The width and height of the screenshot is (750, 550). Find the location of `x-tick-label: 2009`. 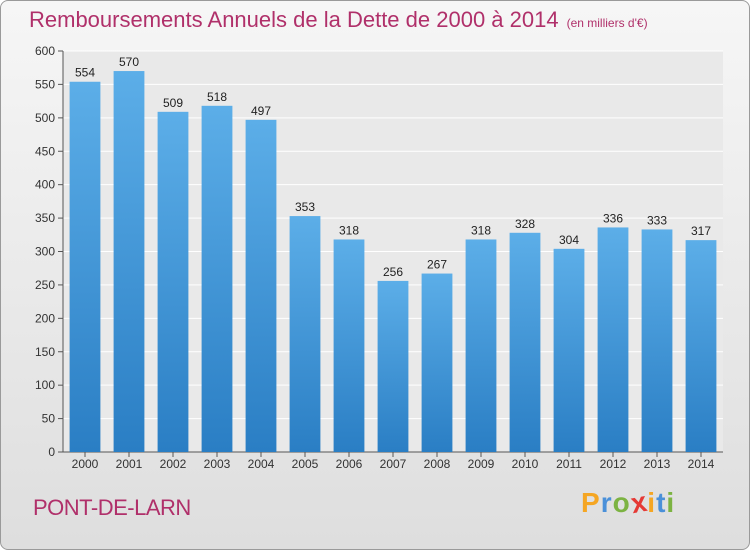

x-tick-label: 2009 is located at coordinates (481, 464).